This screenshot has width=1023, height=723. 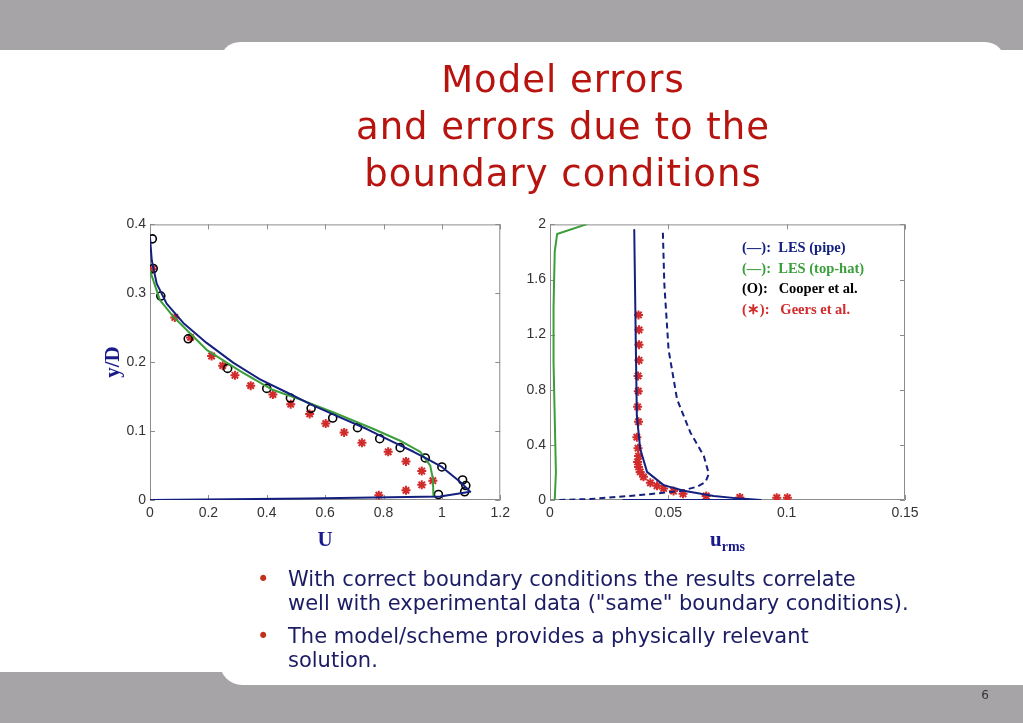 I want to click on y-tick-label: 0.2, so click(x=136, y=361).